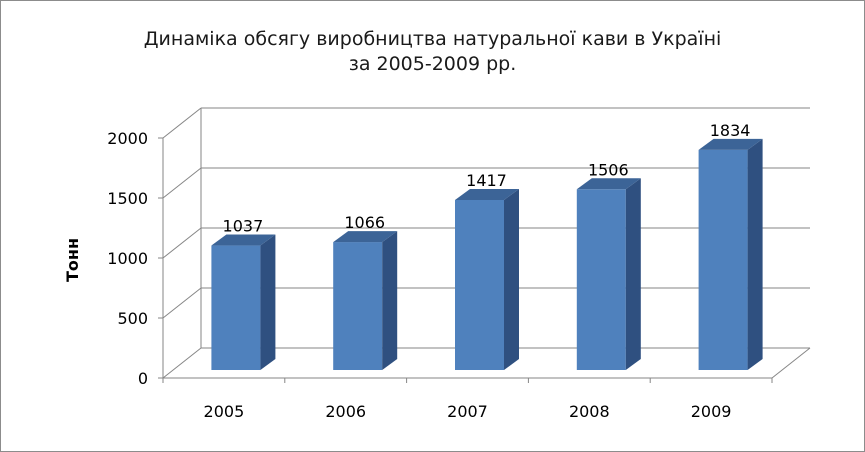 The image size is (865, 452). Describe the element at coordinates (72, 260) in the screenshot. I see `y-axis-label: Тонн` at that location.